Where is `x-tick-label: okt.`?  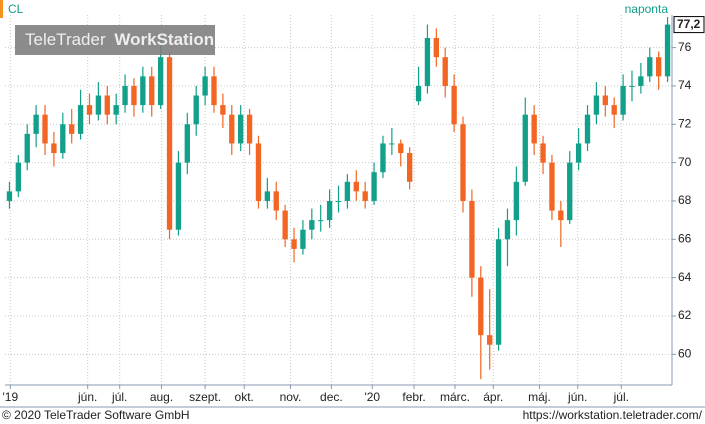 x-tick-label: okt. is located at coordinates (244, 397).